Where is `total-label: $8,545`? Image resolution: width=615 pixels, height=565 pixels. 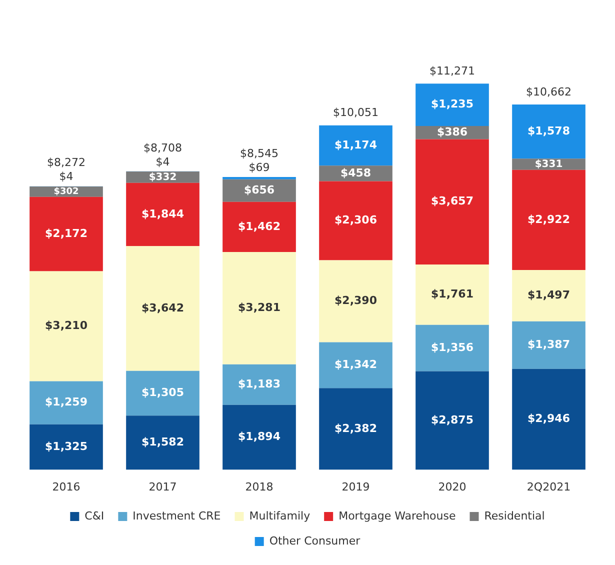 total-label: $8,545 is located at coordinates (259, 153).